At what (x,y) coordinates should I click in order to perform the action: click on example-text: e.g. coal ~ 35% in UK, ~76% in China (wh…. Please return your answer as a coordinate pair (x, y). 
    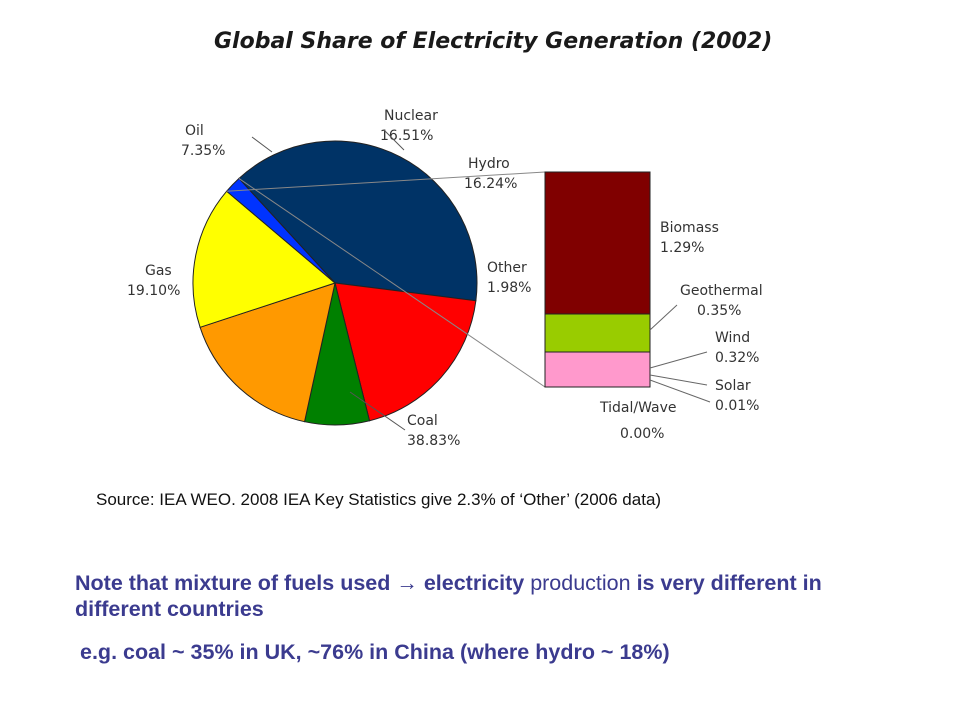
    Looking at the image, I should click on (375, 652).